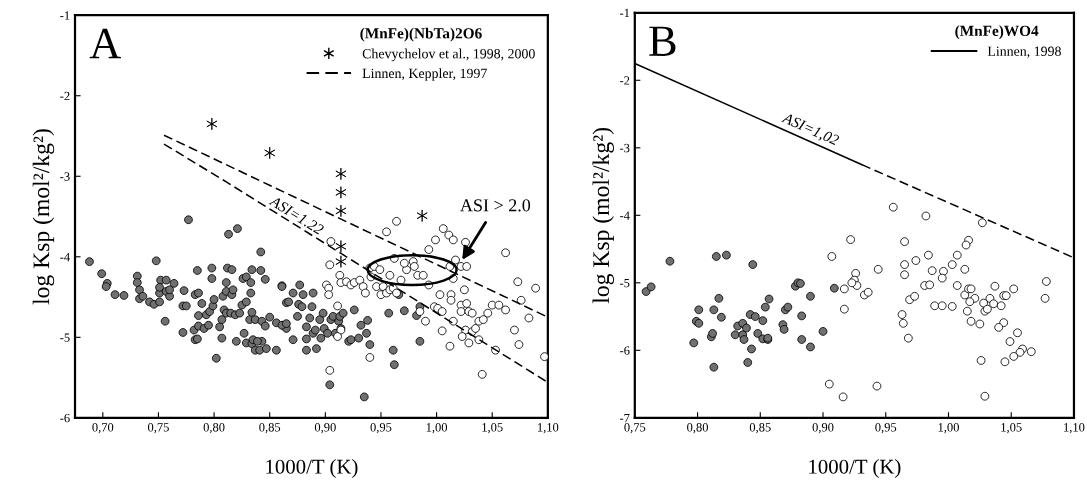 The width and height of the screenshot is (1087, 491). Describe the element at coordinates (495, 205) in the screenshot. I see `annotation: ASI > 2.0` at that location.